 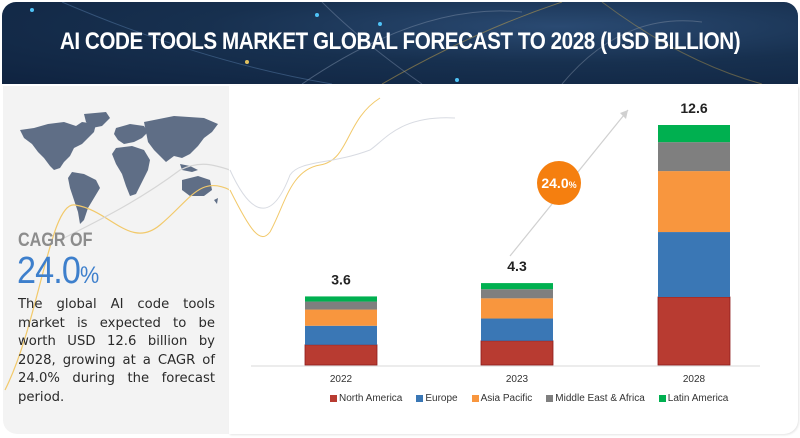 What do you see at coordinates (517, 329) in the screenshot?
I see `bar-segment-europe-2023` at bounding box center [517, 329].